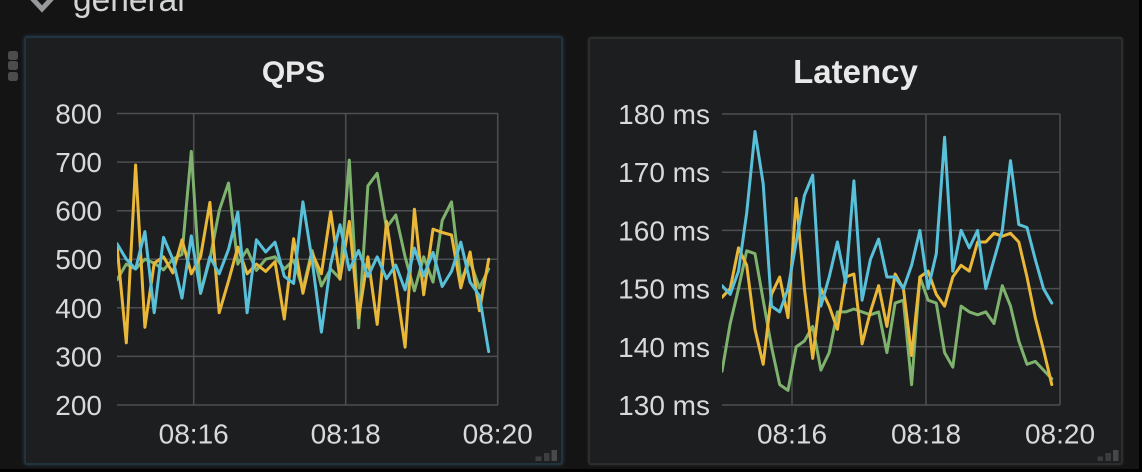 Image resolution: width=1142 pixels, height=472 pixels. What do you see at coordinates (664, 230) in the screenshot?
I see `svg-text: 160 ms` at bounding box center [664, 230].